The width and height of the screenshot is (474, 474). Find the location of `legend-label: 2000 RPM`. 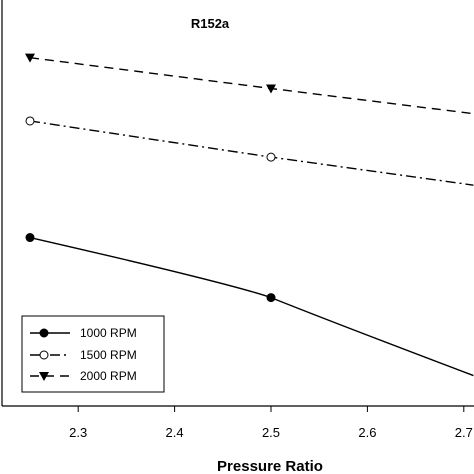

legend-label: 2000 RPM is located at coordinates (108, 376).